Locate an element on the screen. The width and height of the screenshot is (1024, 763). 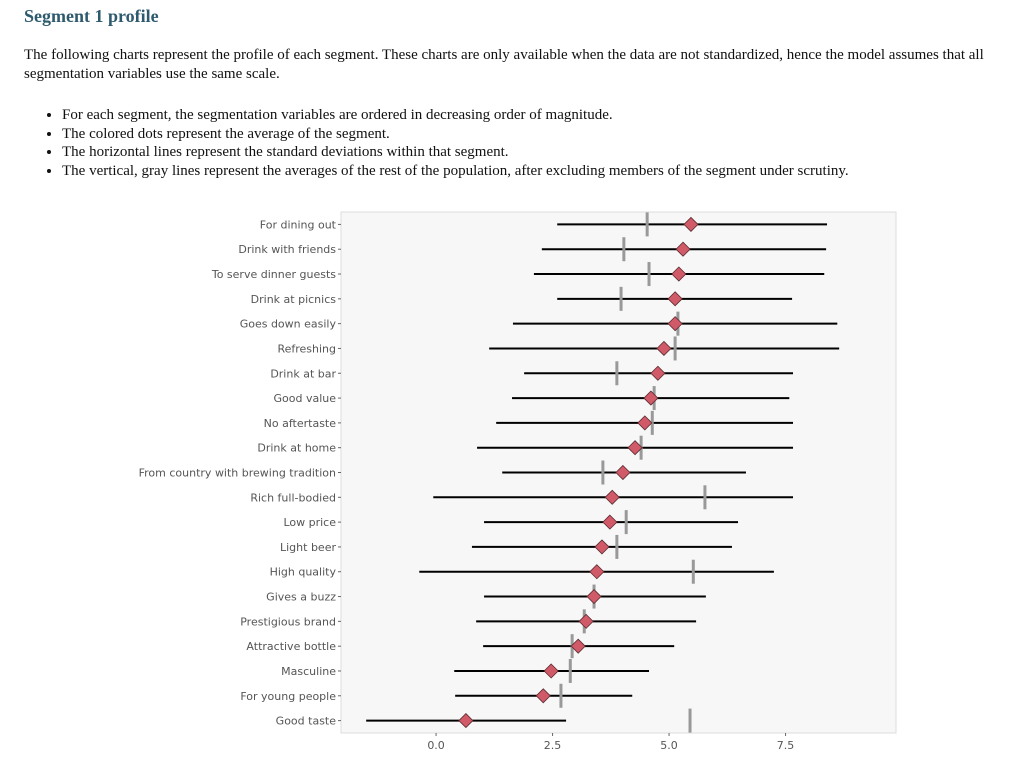
y-tick-label: Drink at picnics is located at coordinates (294, 299).